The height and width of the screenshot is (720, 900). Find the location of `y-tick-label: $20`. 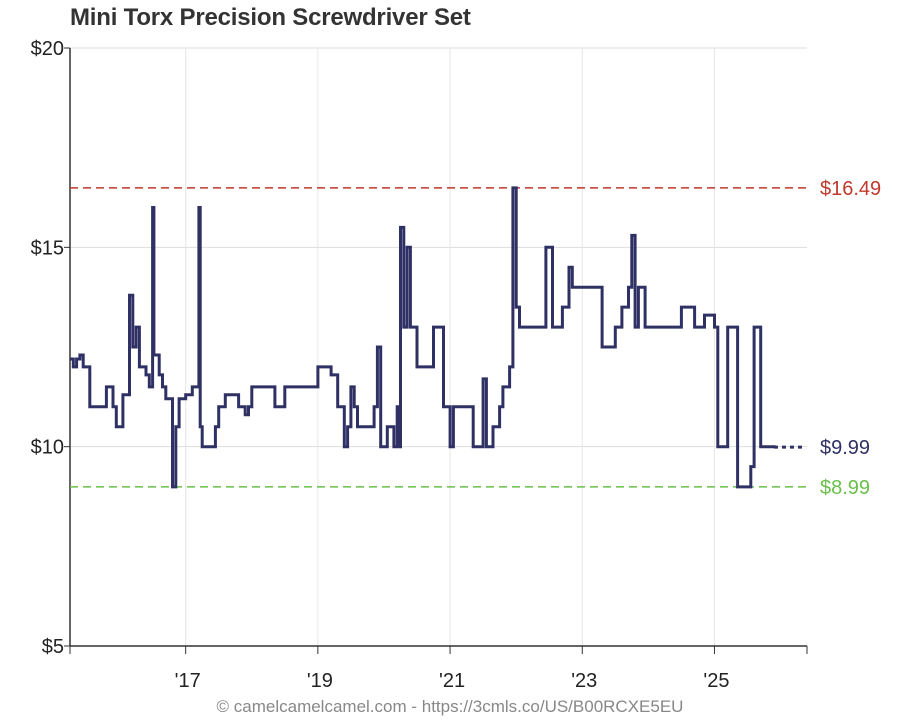

y-tick-label: $20 is located at coordinates (47, 49).